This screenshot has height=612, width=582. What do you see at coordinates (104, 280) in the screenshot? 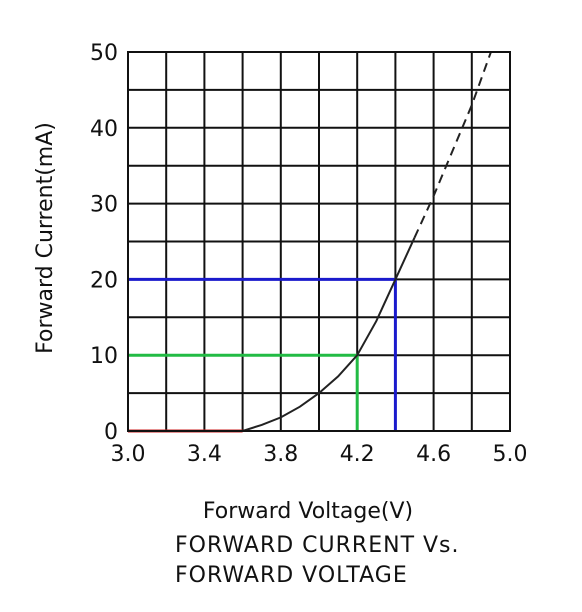
I see `y-tick-label: 20` at bounding box center [104, 280].